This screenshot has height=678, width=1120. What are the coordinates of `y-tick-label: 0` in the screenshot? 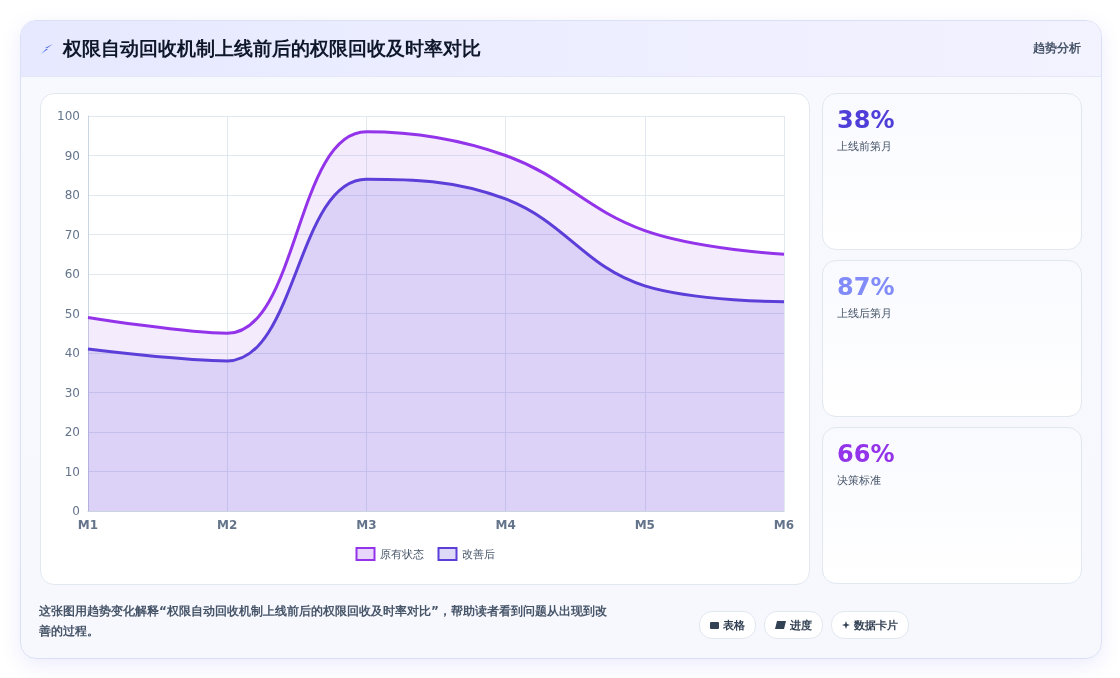 It's located at (76, 511).